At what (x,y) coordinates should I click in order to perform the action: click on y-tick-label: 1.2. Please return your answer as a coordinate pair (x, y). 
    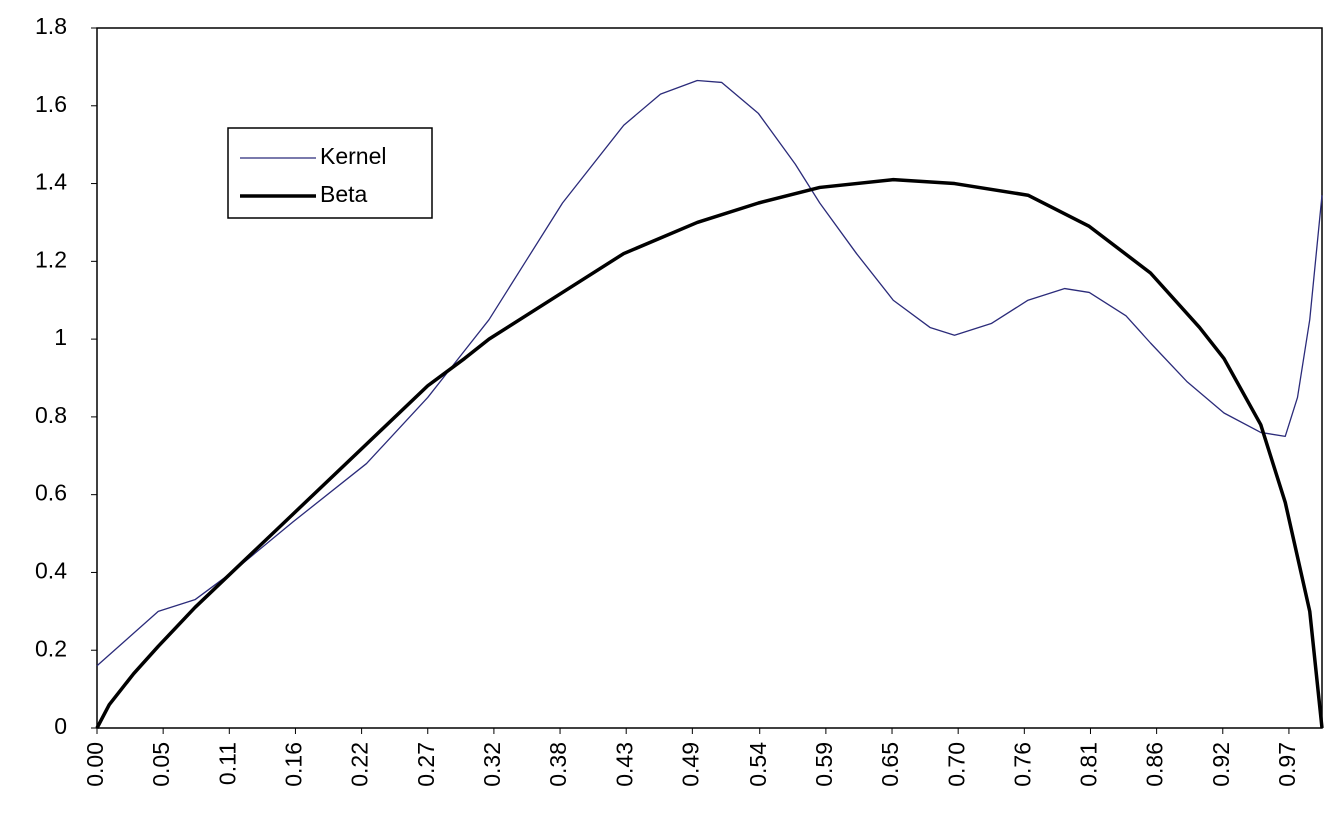
    Looking at the image, I should click on (51, 259).